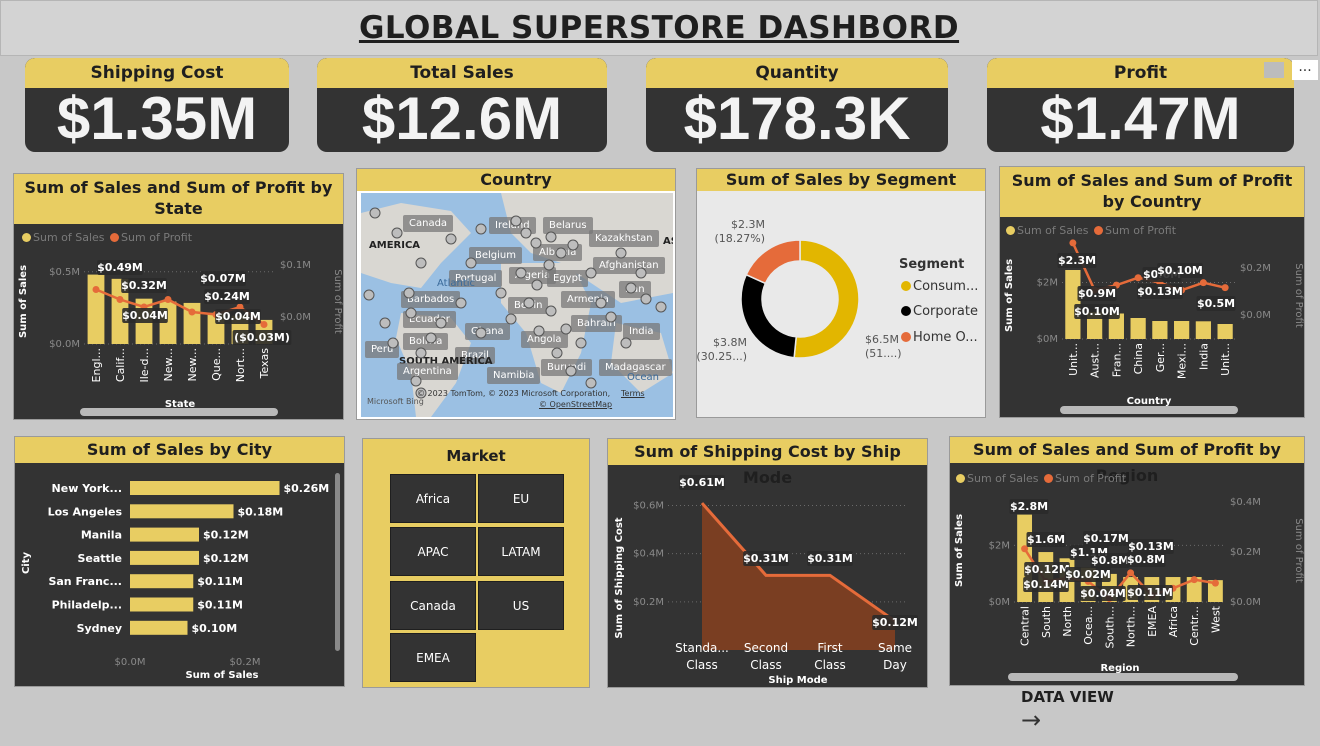 The width and height of the screenshot is (1320, 746). I want to click on x-tick-label: Africa, so click(1173, 621).